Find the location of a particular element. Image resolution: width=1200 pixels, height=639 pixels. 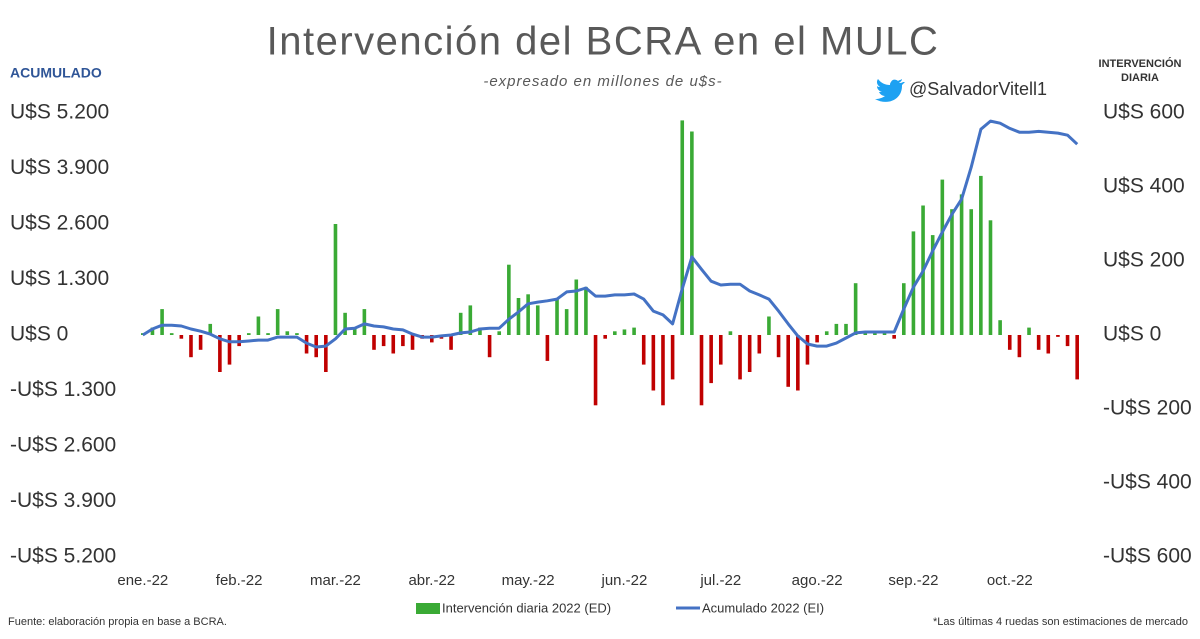

y2-tick-label: U$S 0 is located at coordinates (1132, 334).